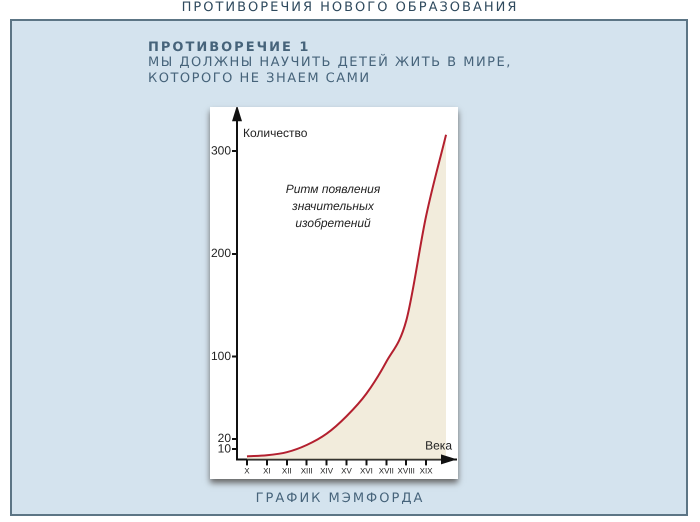 Image resolution: width=700 pixels, height=522 pixels. What do you see at coordinates (340, 498) in the screenshot?
I see `text: ГРАФИК МЭМФОРДА` at bounding box center [340, 498].